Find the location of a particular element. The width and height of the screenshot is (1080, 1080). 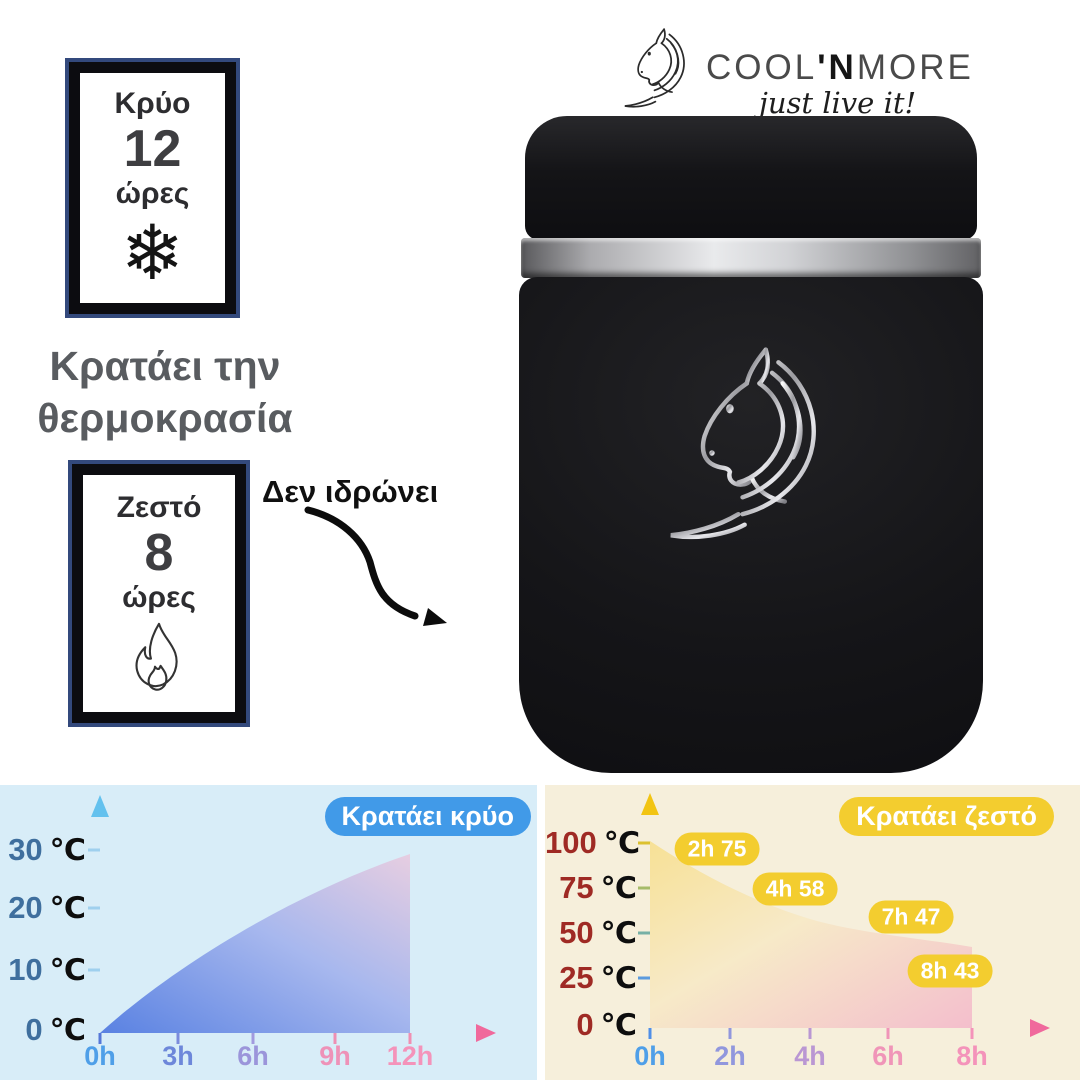

hot-hours-value: 8 is located at coordinates (159, 553).